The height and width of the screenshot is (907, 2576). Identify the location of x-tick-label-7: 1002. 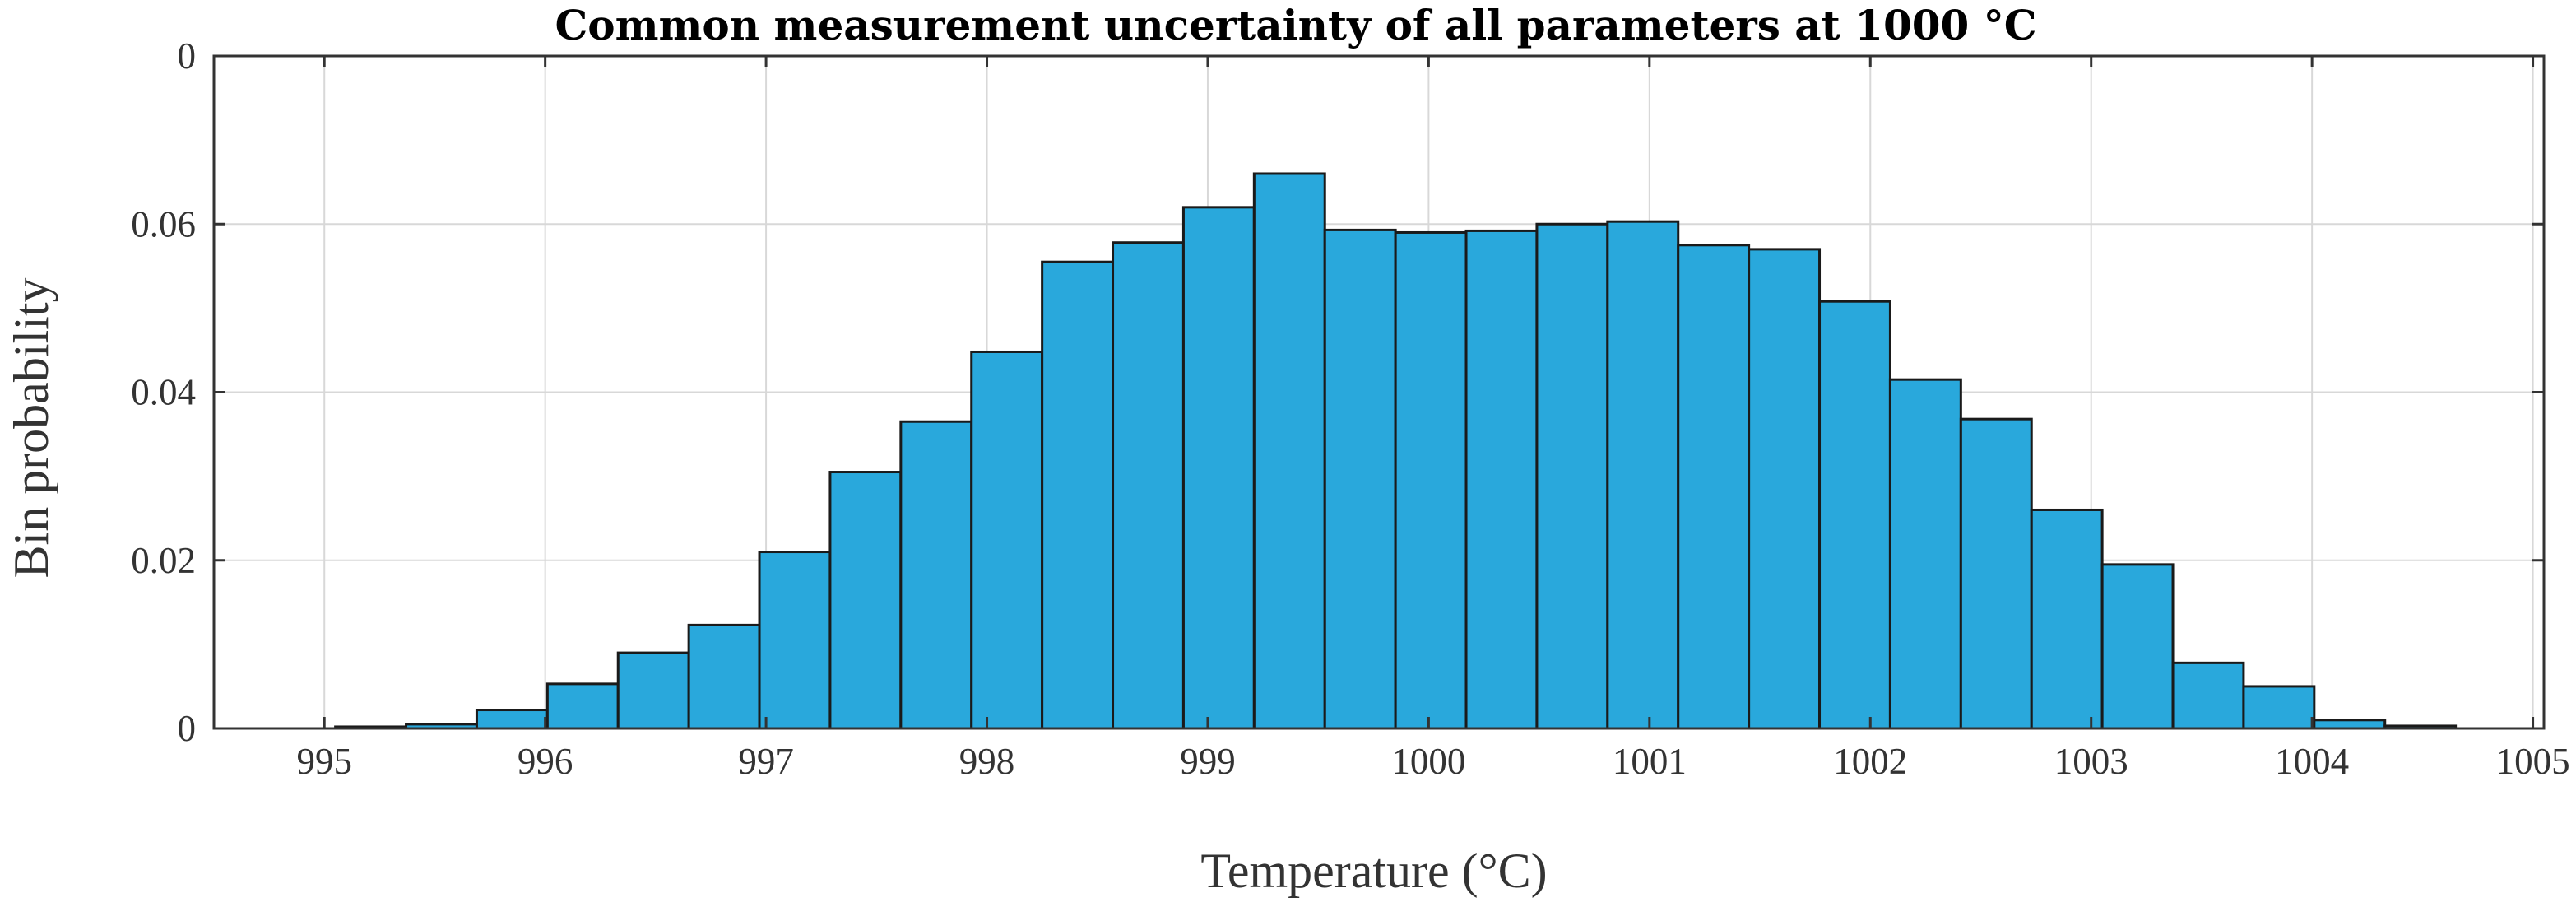
(1870, 761).